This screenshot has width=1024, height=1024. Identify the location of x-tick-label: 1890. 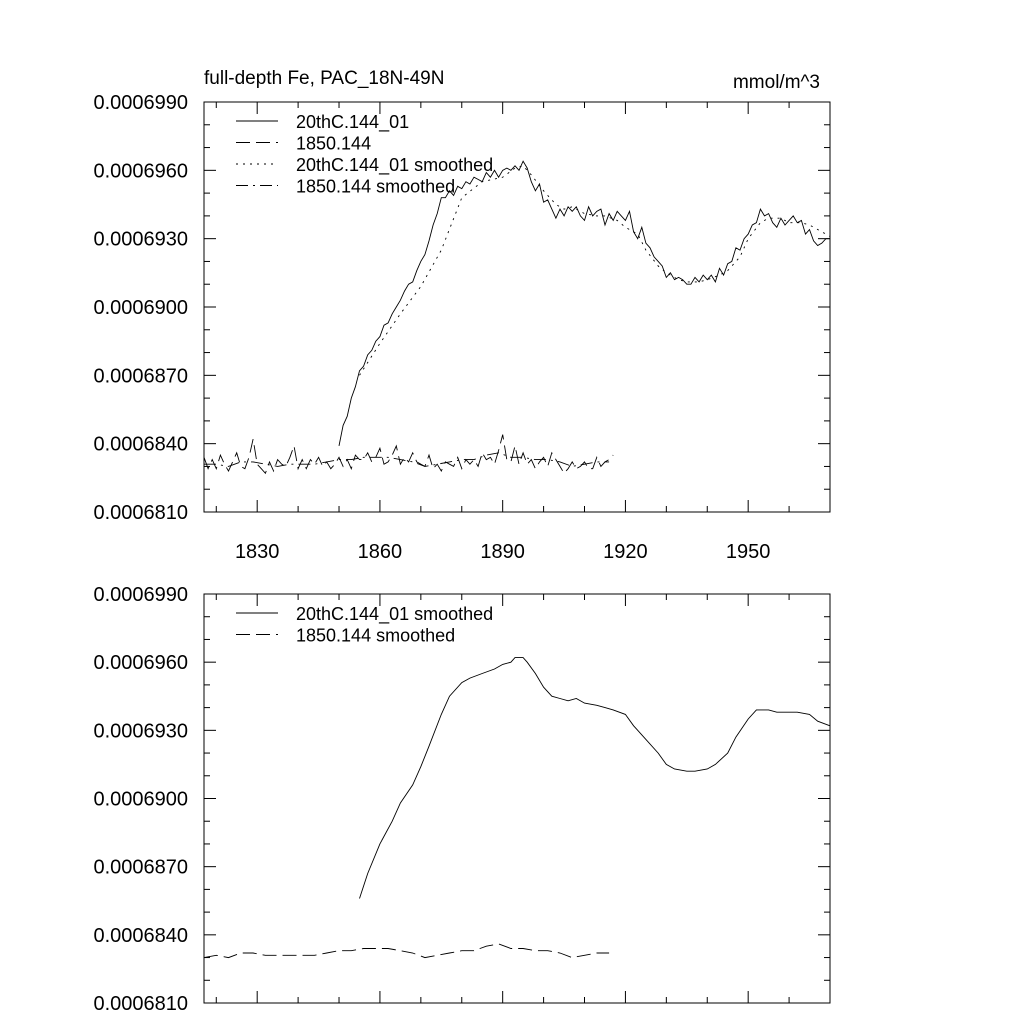
(502, 552).